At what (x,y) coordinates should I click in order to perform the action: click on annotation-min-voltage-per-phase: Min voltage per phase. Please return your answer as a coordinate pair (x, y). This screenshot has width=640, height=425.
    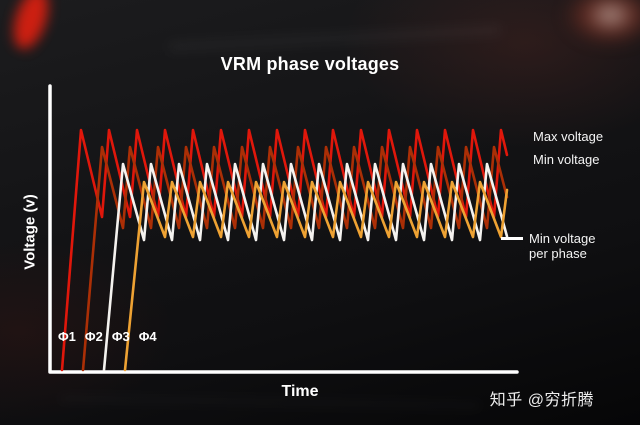
    Looking at the image, I should click on (548, 246).